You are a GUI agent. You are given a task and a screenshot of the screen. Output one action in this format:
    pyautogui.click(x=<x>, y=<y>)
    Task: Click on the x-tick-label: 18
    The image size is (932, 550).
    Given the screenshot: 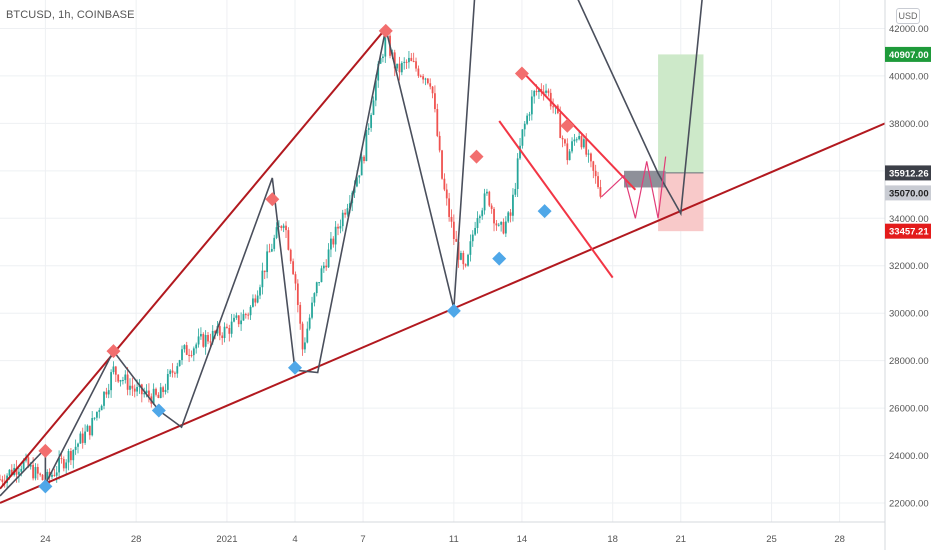 What is the action you would take?
    pyautogui.click(x=612, y=539)
    